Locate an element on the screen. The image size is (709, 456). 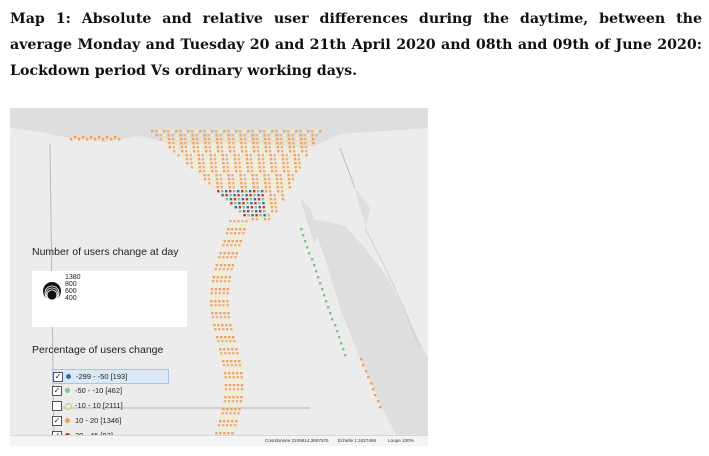
checkbox is located at coordinates (57, 406).